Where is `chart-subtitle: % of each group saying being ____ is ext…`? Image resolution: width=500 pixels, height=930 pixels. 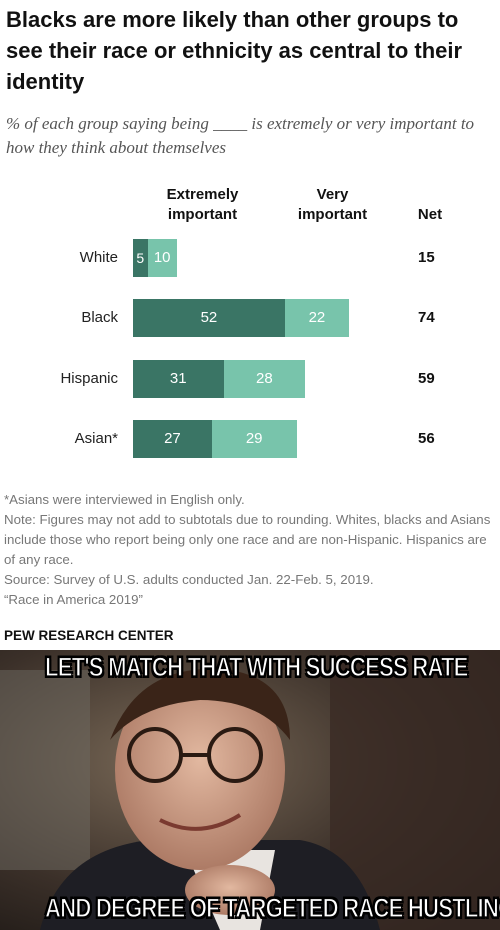 chart-subtitle: % of each group saying being ____ is ext… is located at coordinates (240, 135).